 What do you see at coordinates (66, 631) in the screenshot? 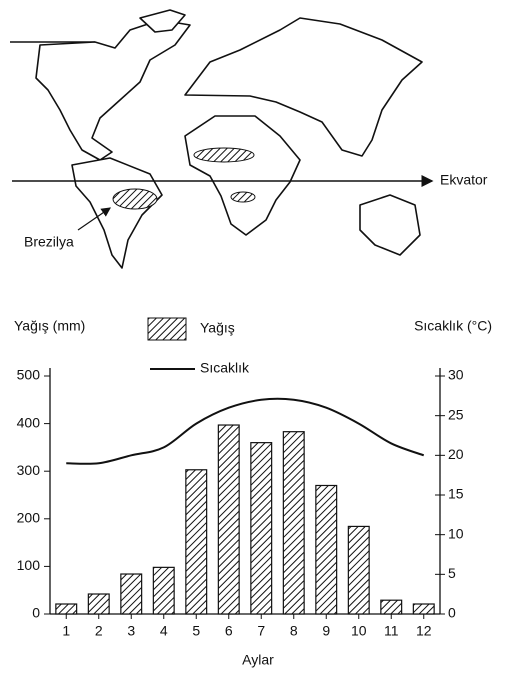
I see `x-tick-label: 1` at bounding box center [66, 631].